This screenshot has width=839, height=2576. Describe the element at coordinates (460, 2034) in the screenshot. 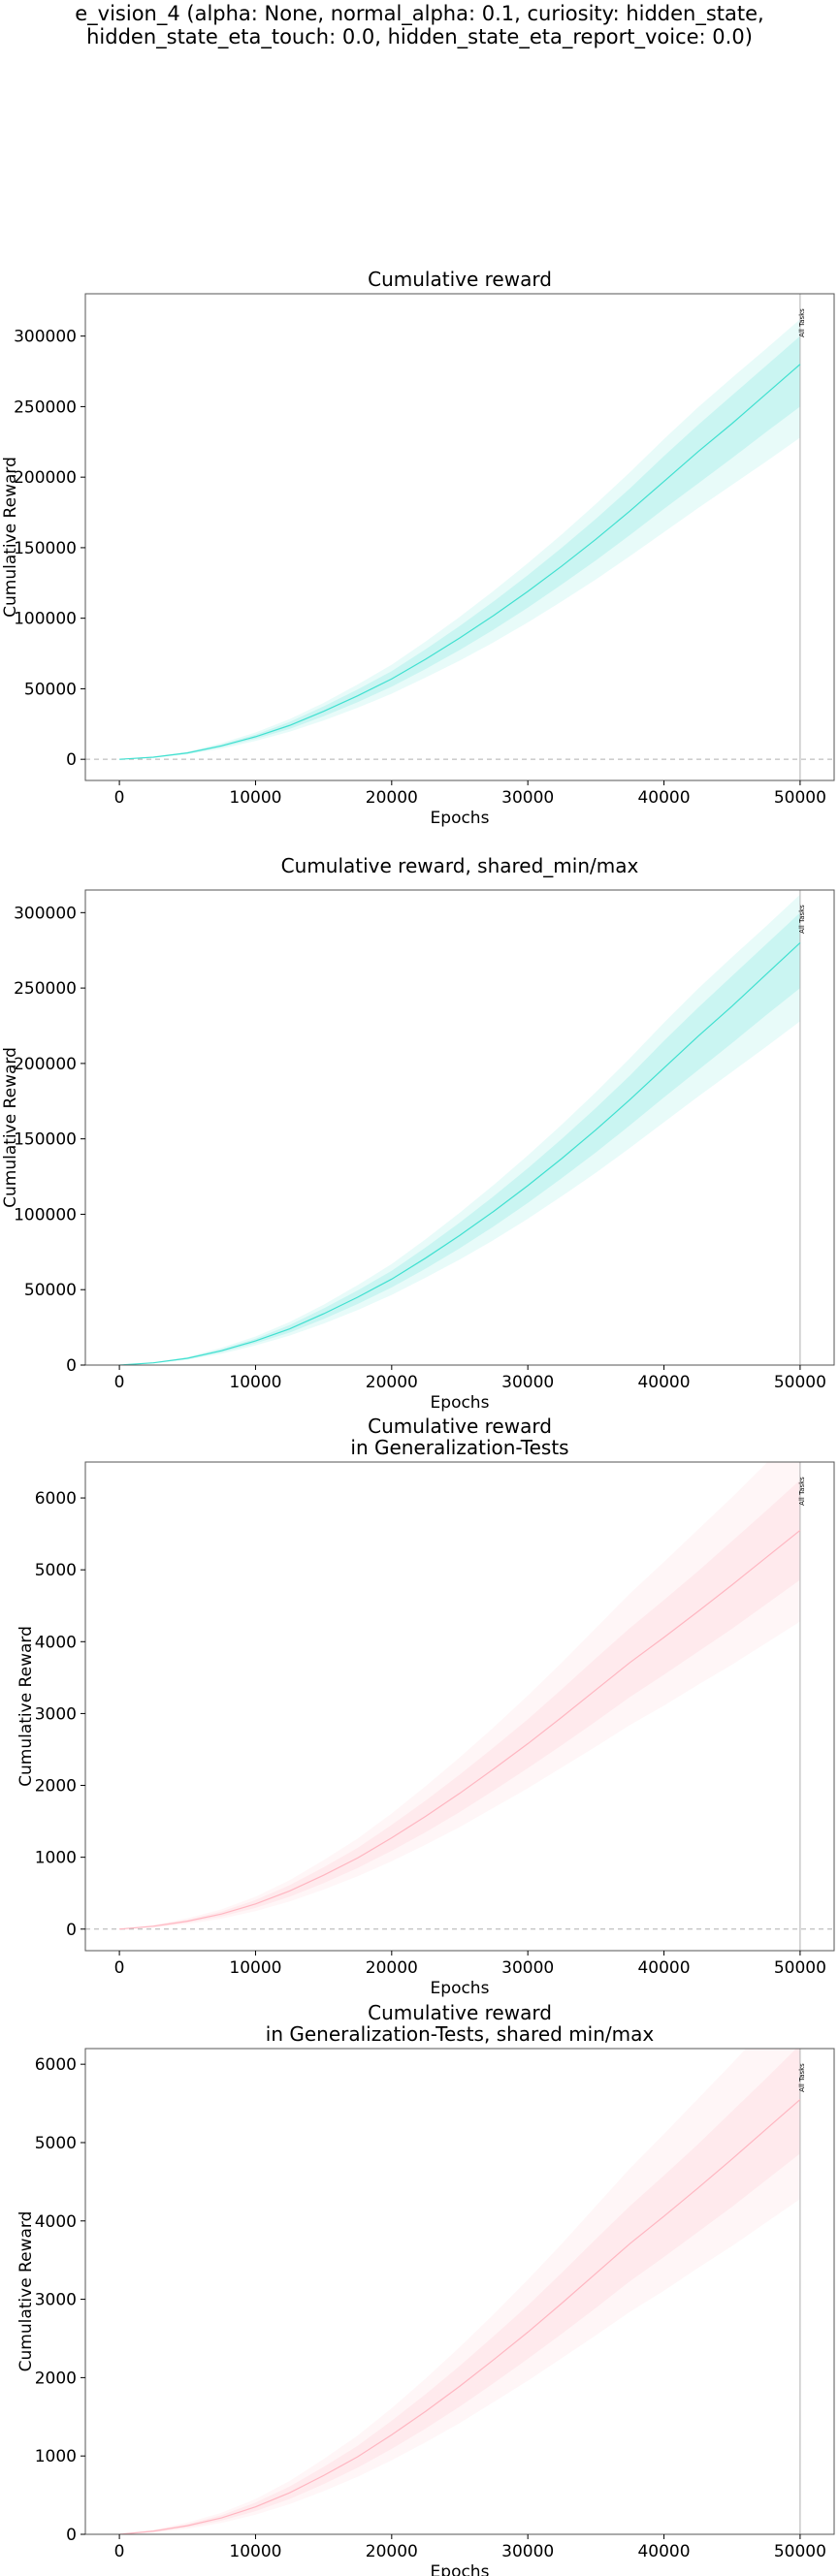

I see `chart-title-line: in Generalization-Tests, shared min/max` at that location.